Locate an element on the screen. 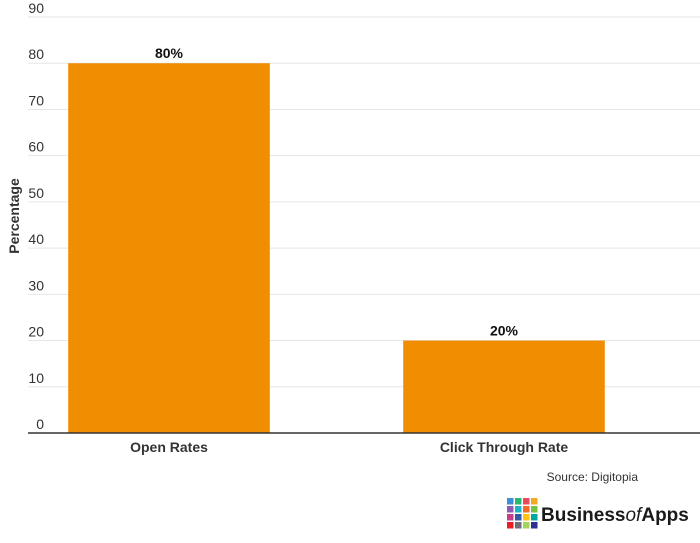 This screenshot has height=543, width=700. y-tick-label: 40 is located at coordinates (36, 239).